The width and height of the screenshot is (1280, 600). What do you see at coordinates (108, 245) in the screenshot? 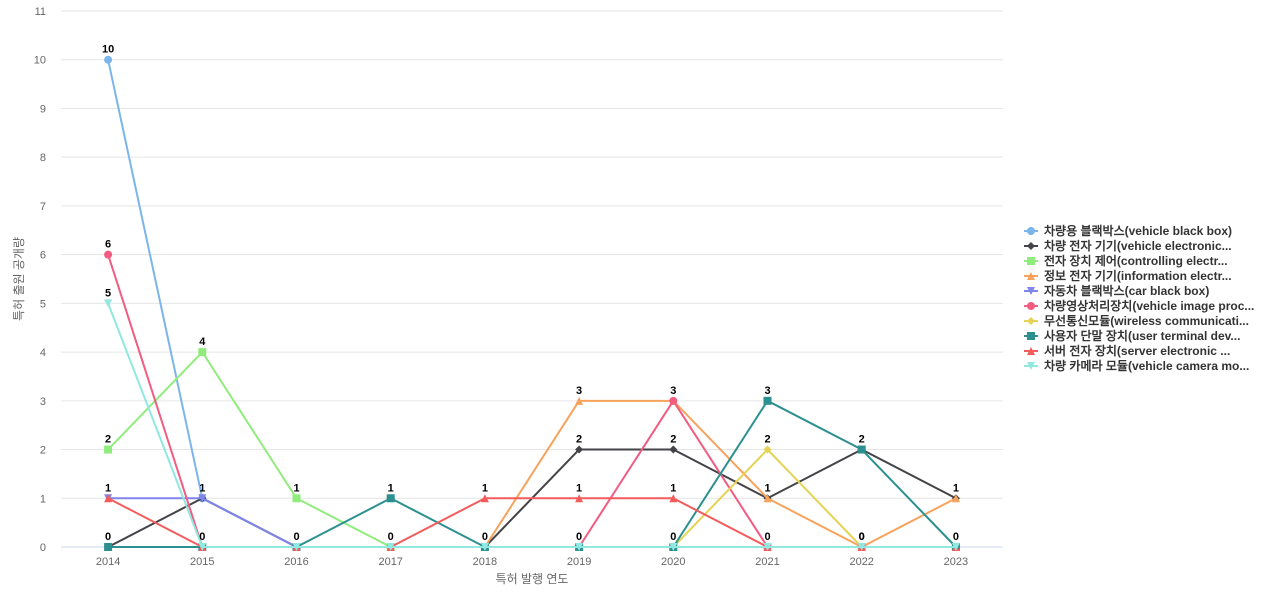
I see `data-label: 6` at bounding box center [108, 245].